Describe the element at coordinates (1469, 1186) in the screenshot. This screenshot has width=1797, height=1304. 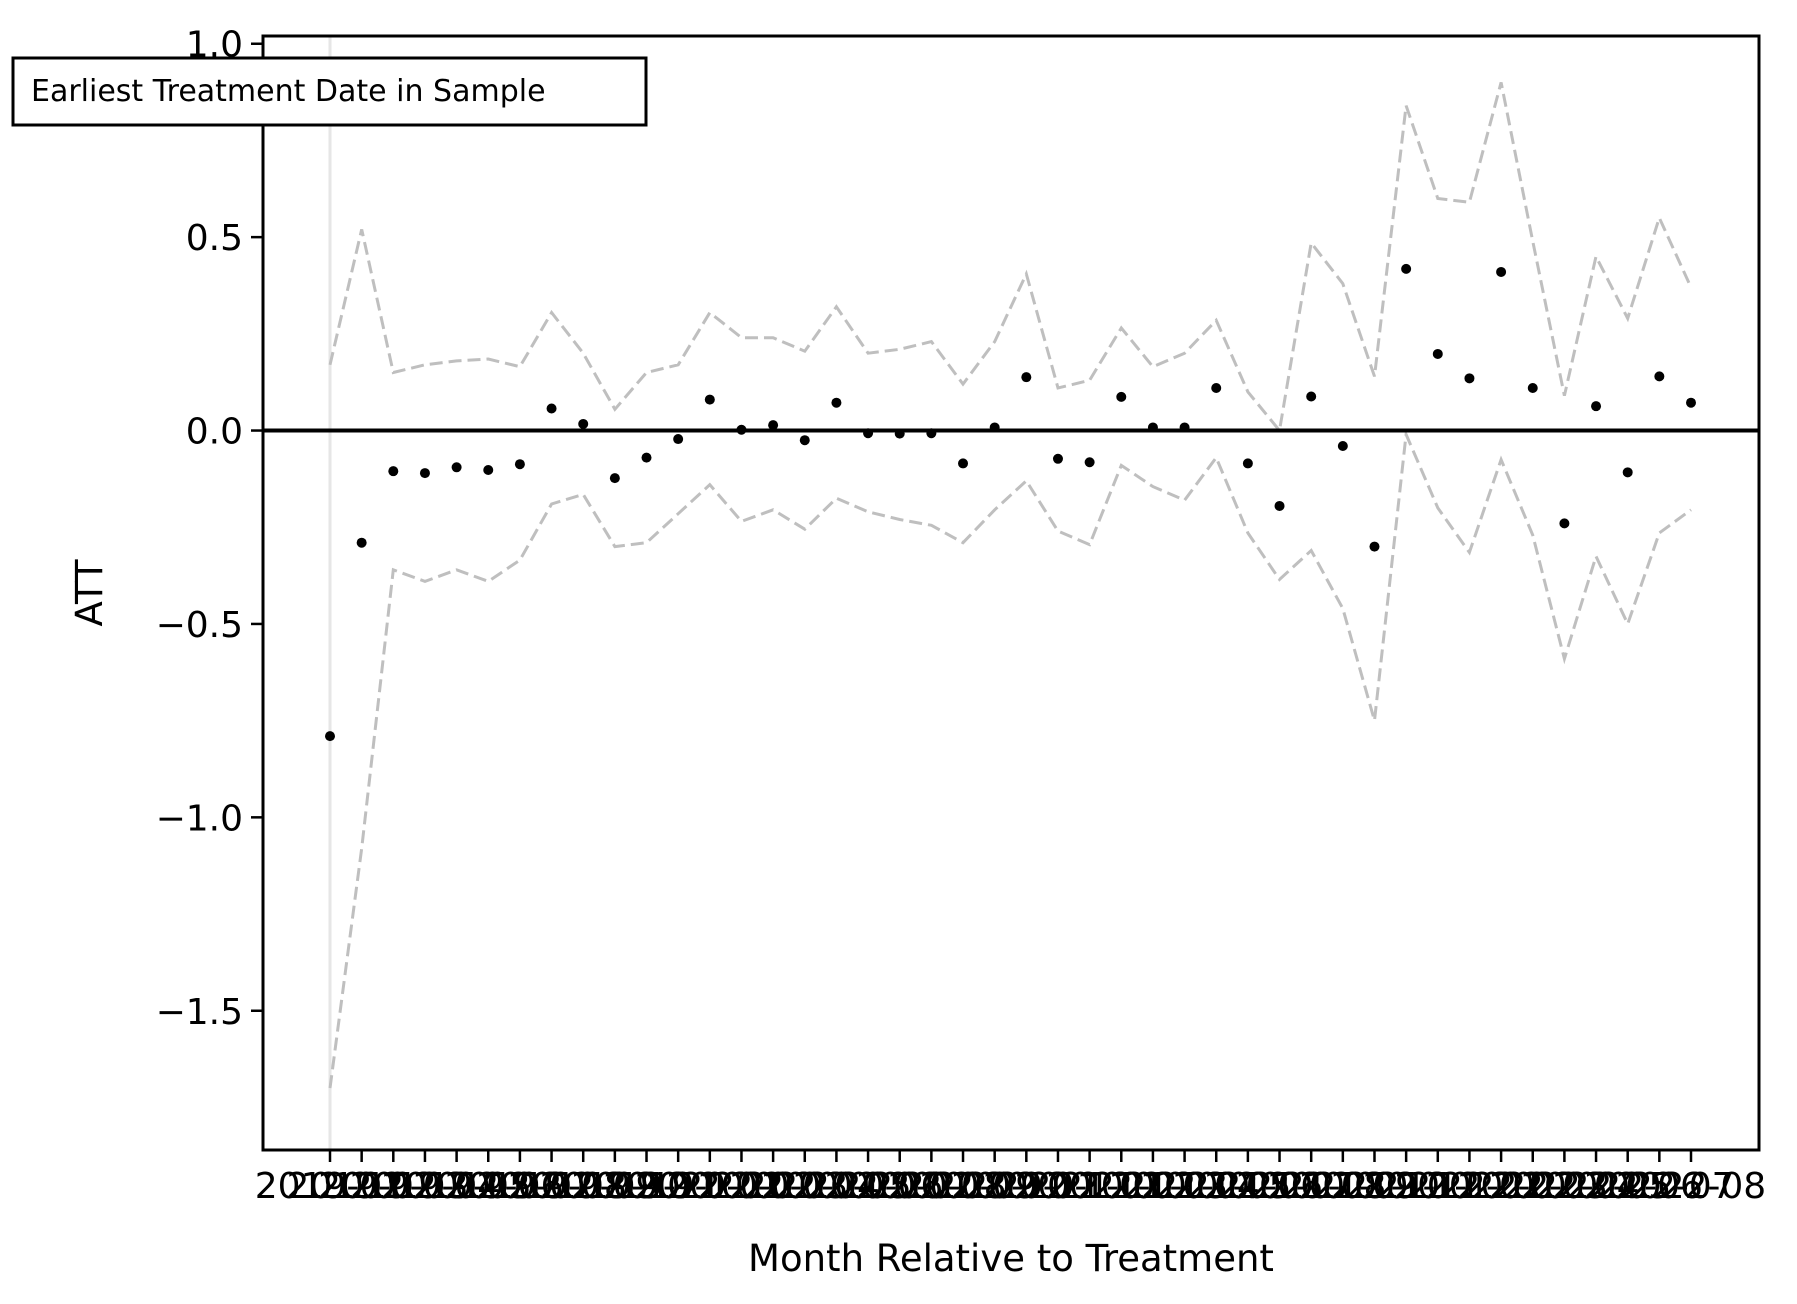
I see `x-tick-label: 2022-01` at that location.